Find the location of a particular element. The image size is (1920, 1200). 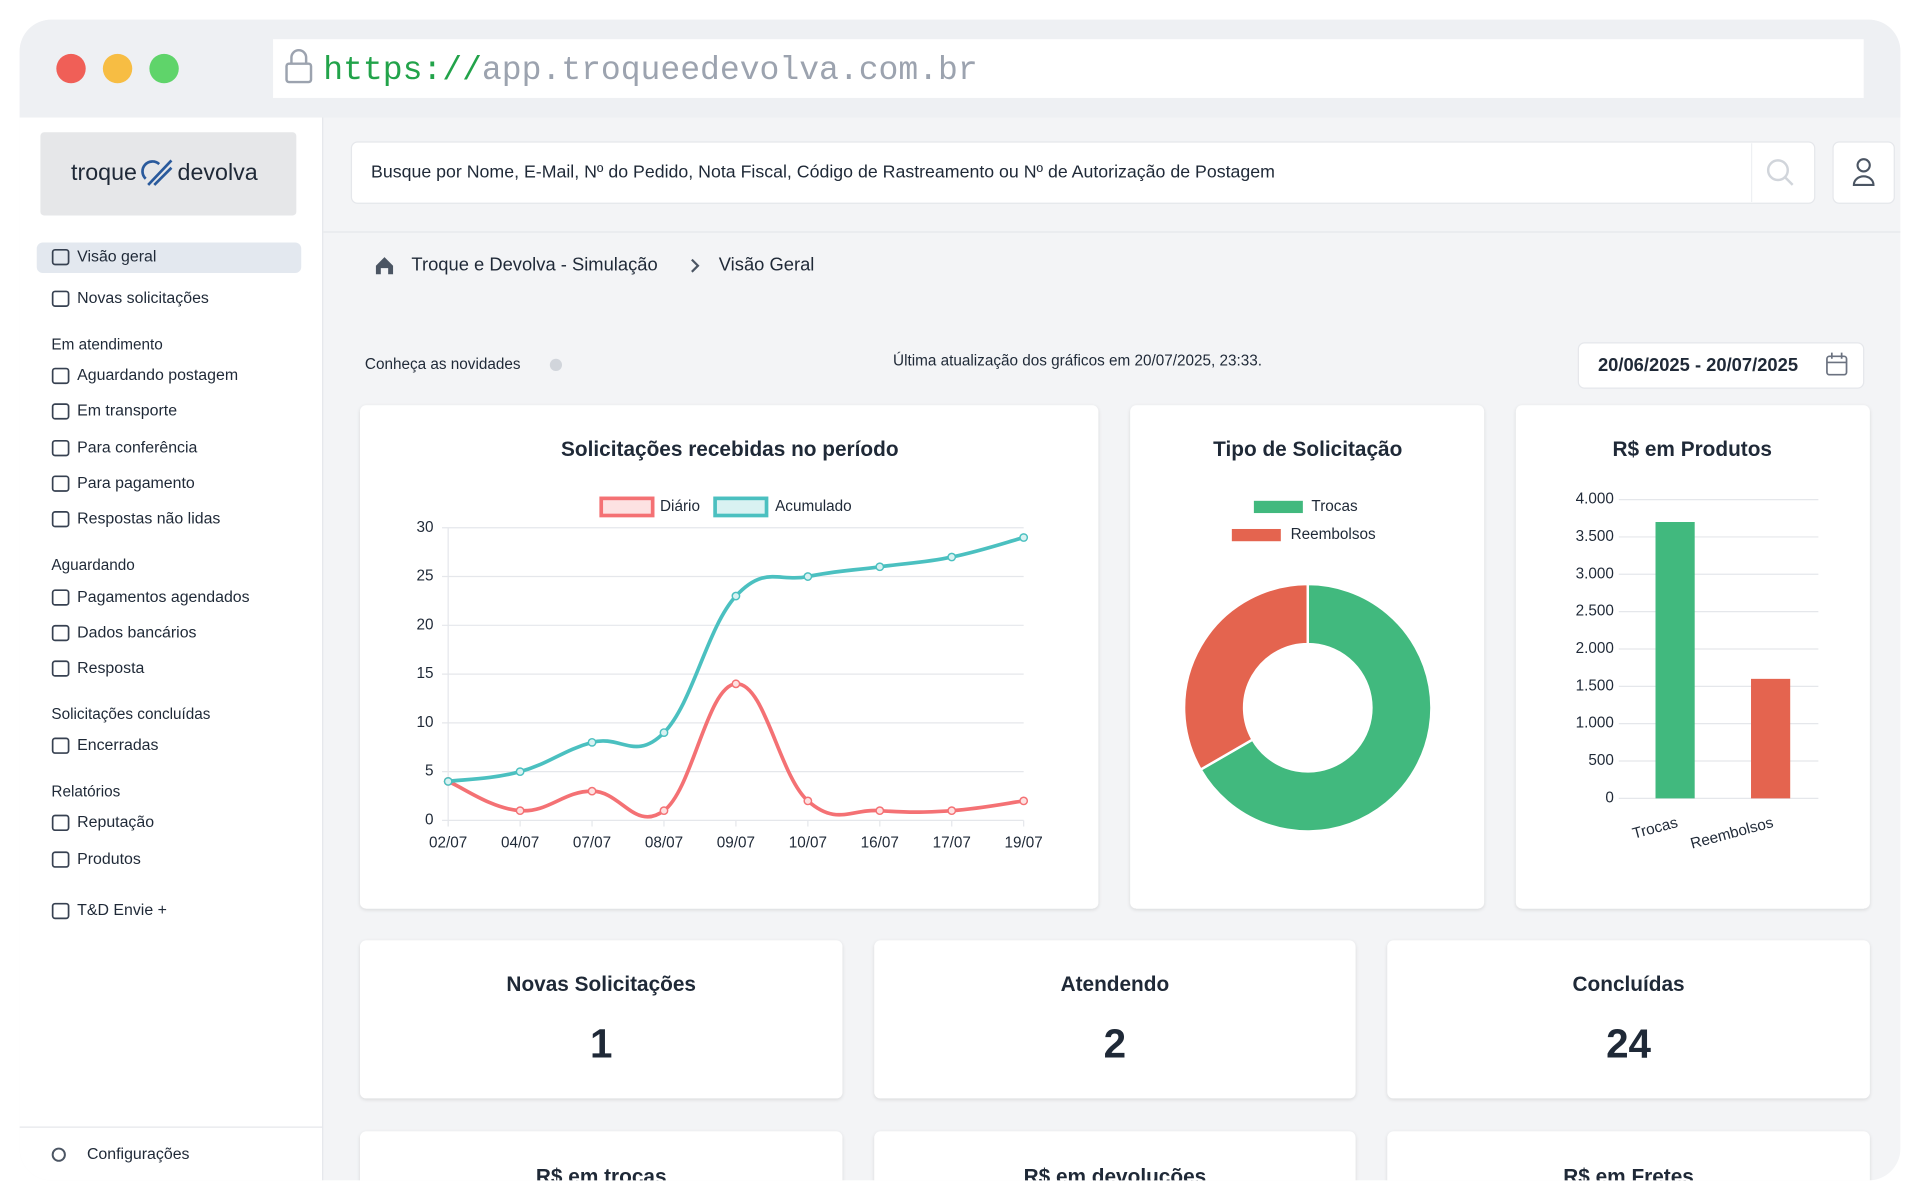

nav-item: Novas solicitações is located at coordinates (143, 298).